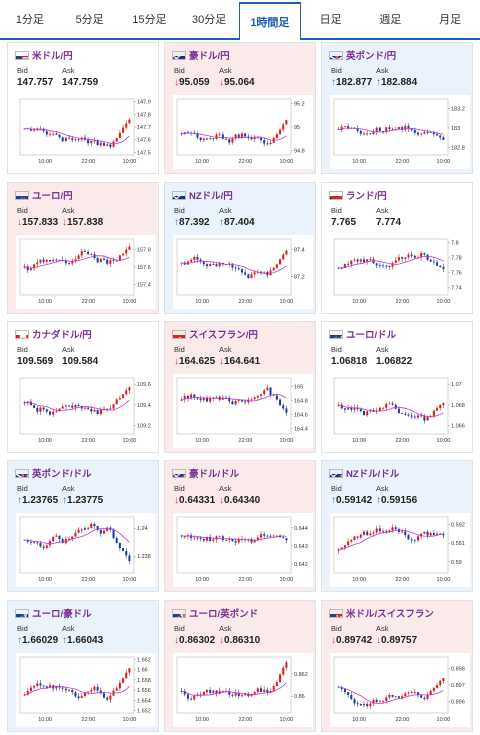  What do you see at coordinates (144, 681) in the screenshot?
I see `y-tick-label: 1.658` at bounding box center [144, 681].